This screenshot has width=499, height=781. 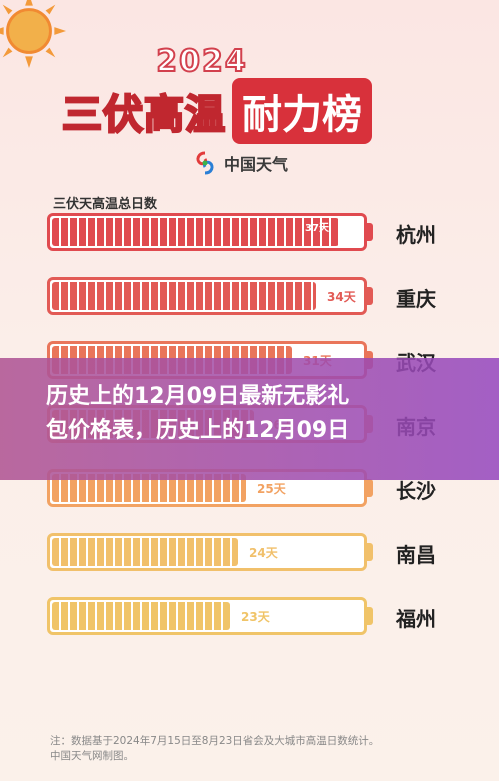 I want to click on title-plain: 三伏高温, so click(x=144, y=115).